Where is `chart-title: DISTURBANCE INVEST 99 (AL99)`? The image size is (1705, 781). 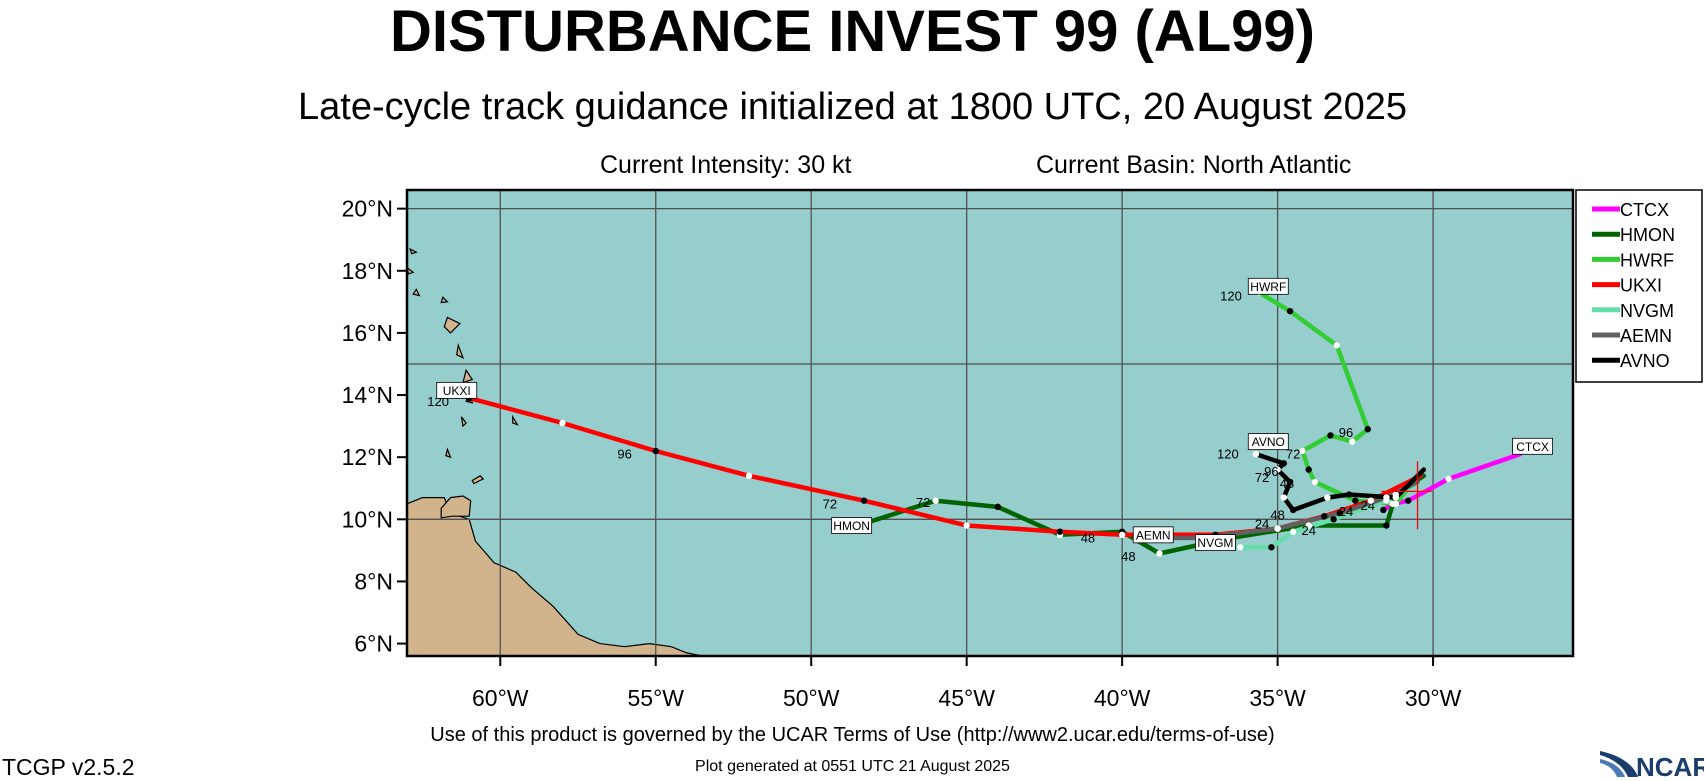 chart-title: DISTURBANCE INVEST 99 (AL99) is located at coordinates (852, 32).